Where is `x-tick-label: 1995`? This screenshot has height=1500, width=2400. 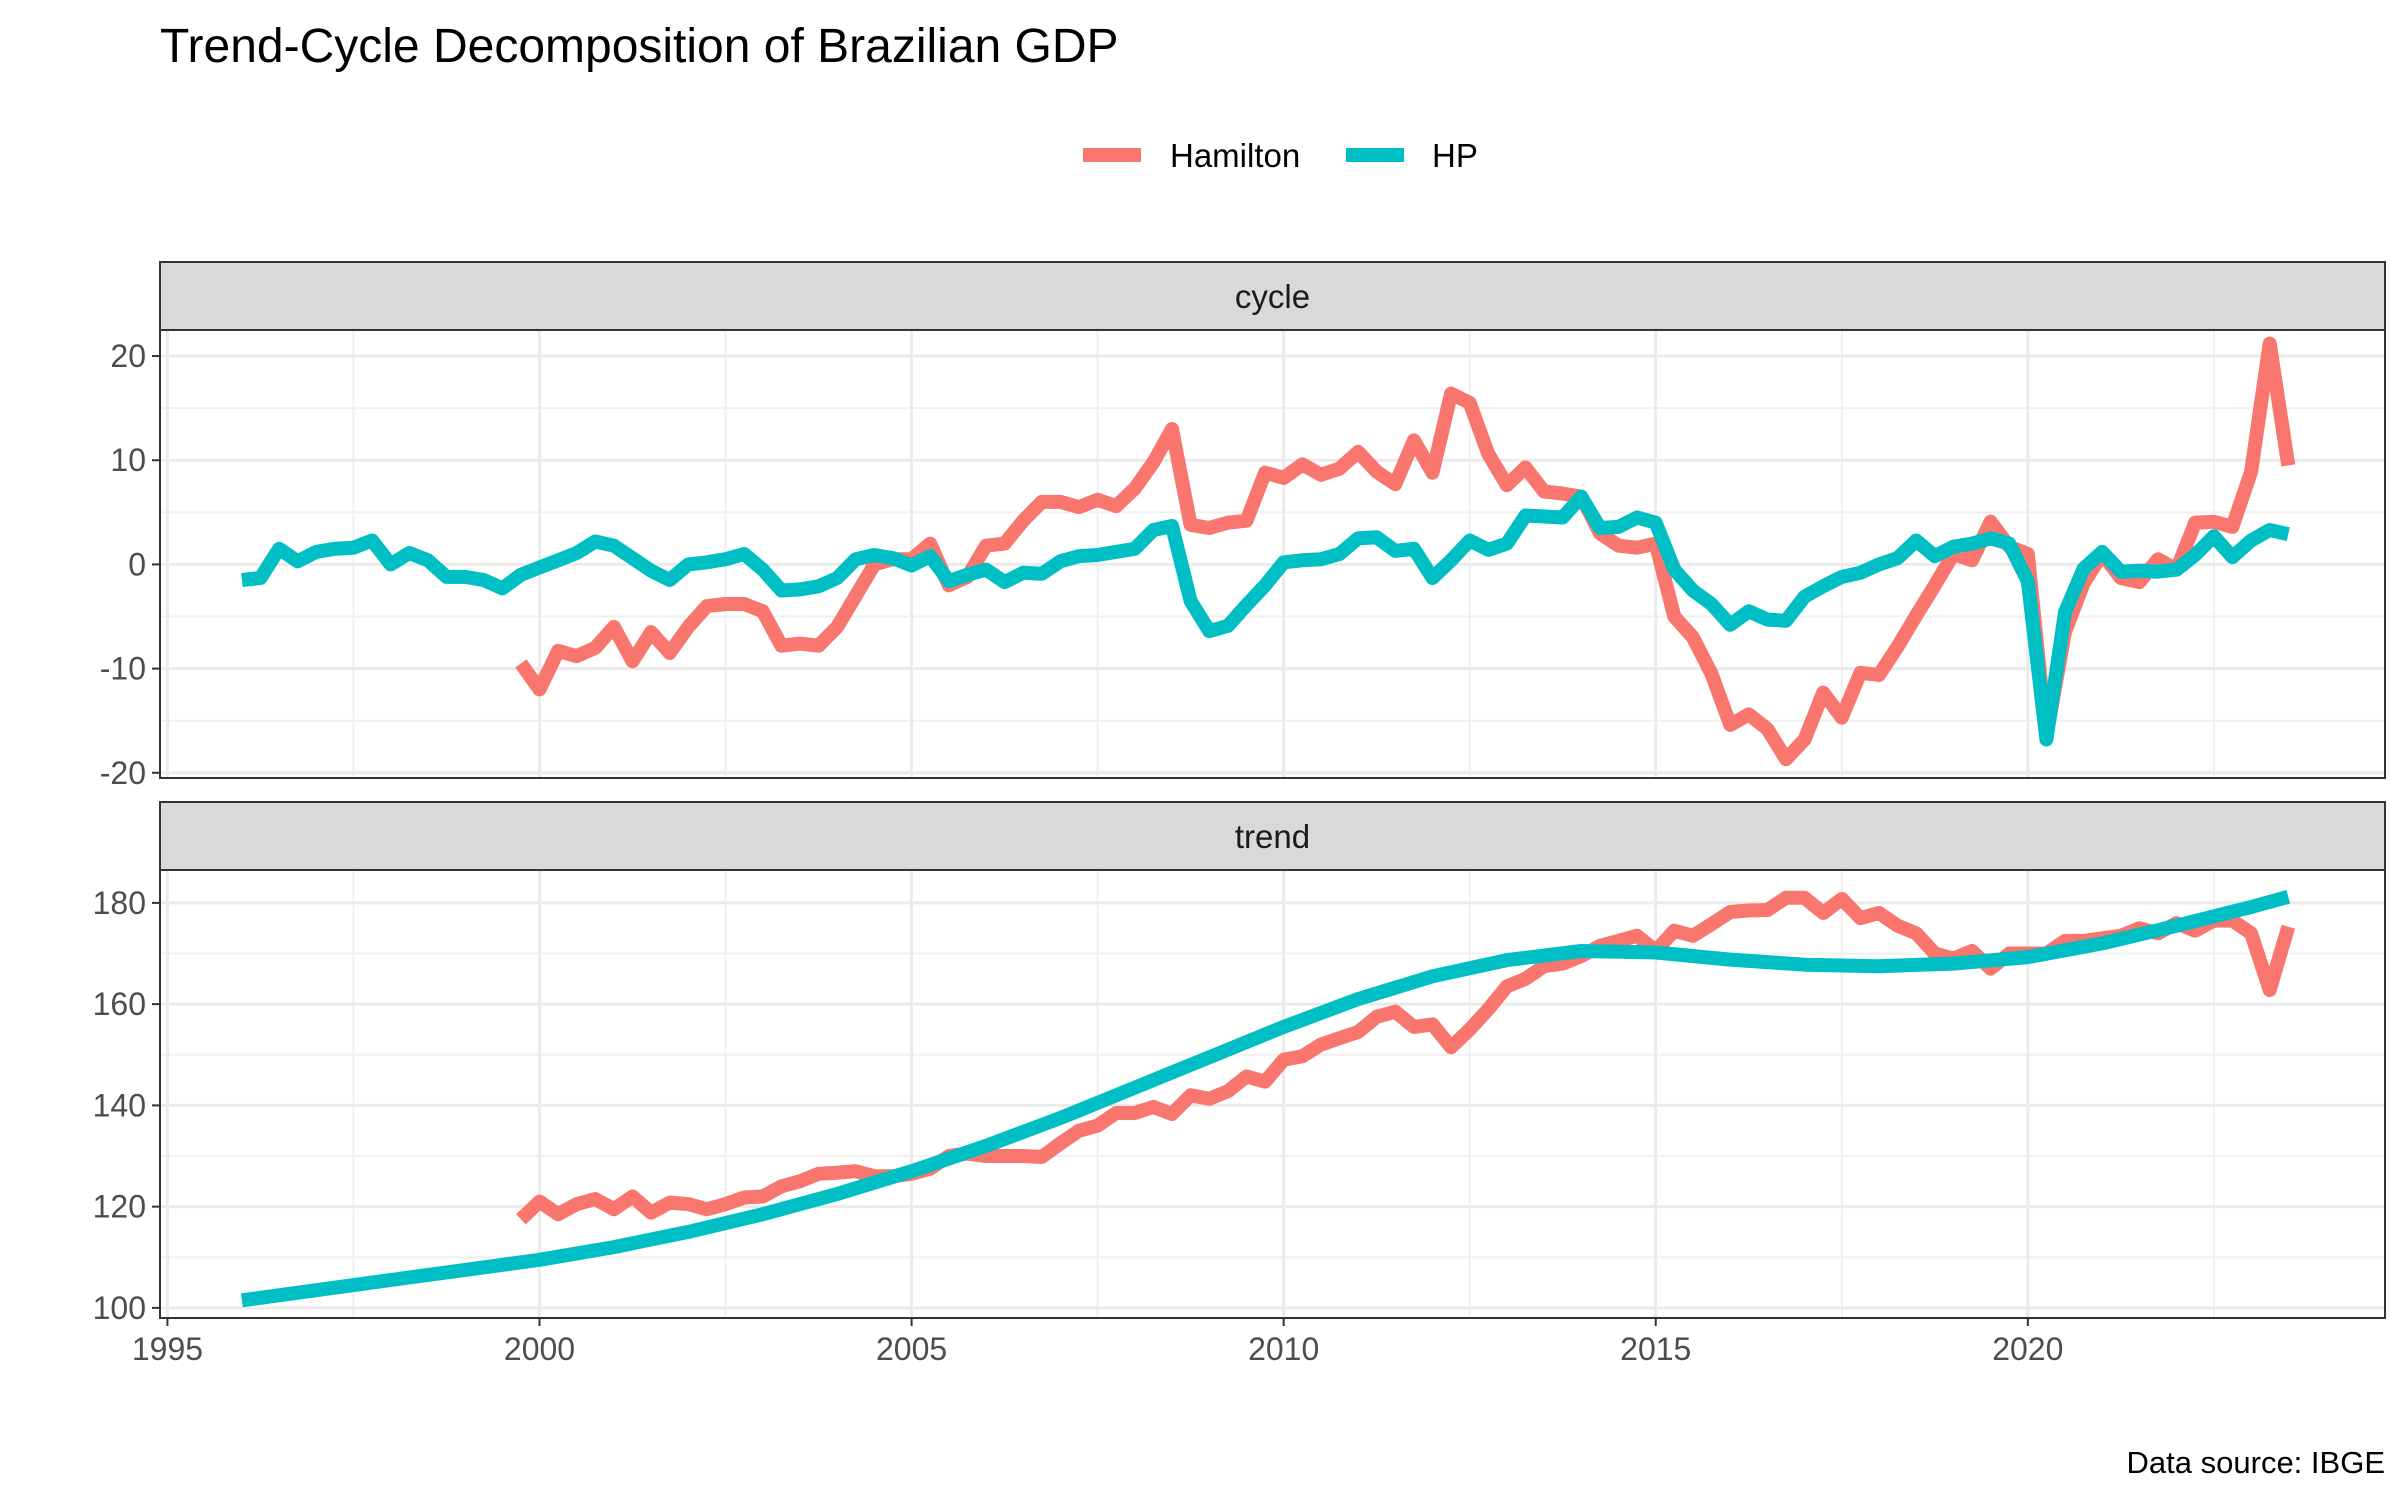 x-tick-label: 1995 is located at coordinates (167, 1349).